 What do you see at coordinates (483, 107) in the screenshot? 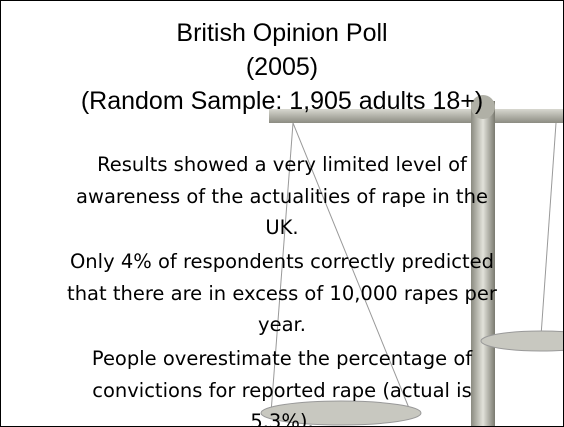
I see `pivot` at bounding box center [483, 107].